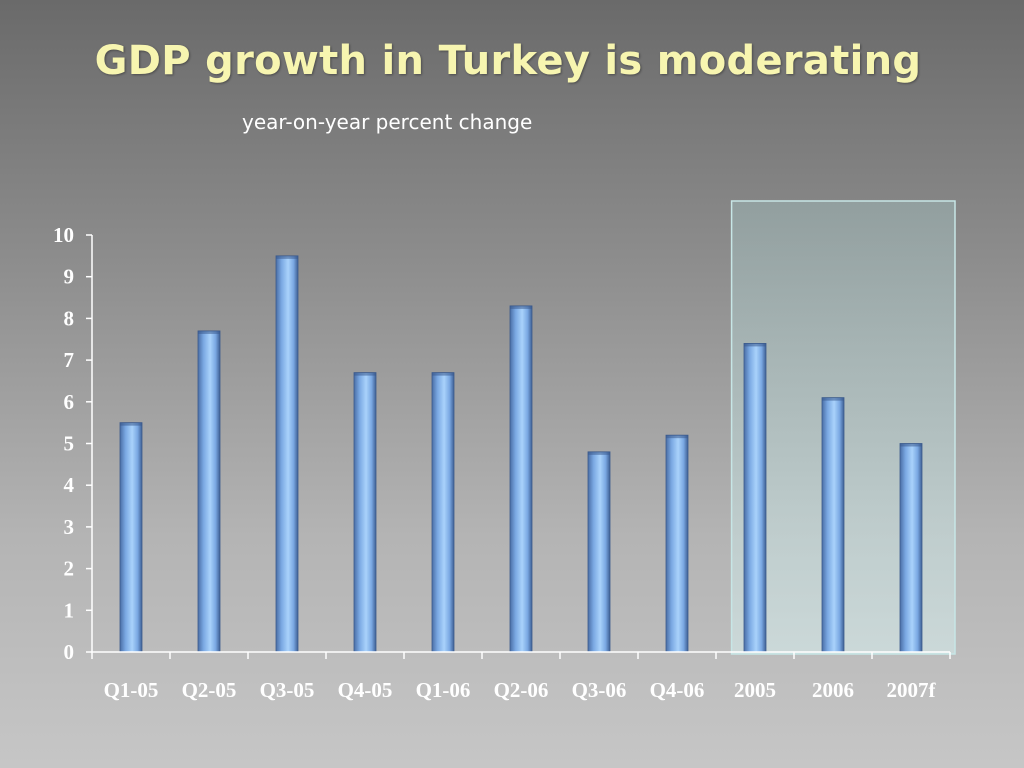  Describe the element at coordinates (209, 690) in the screenshot. I see `x-tick-label: Q2-05` at that location.